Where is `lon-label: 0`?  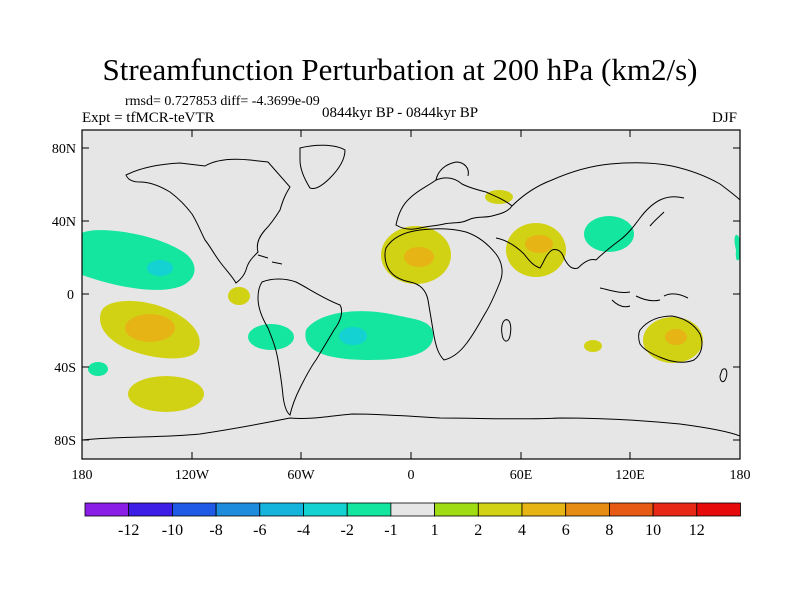 lon-label: 0 is located at coordinates (411, 475).